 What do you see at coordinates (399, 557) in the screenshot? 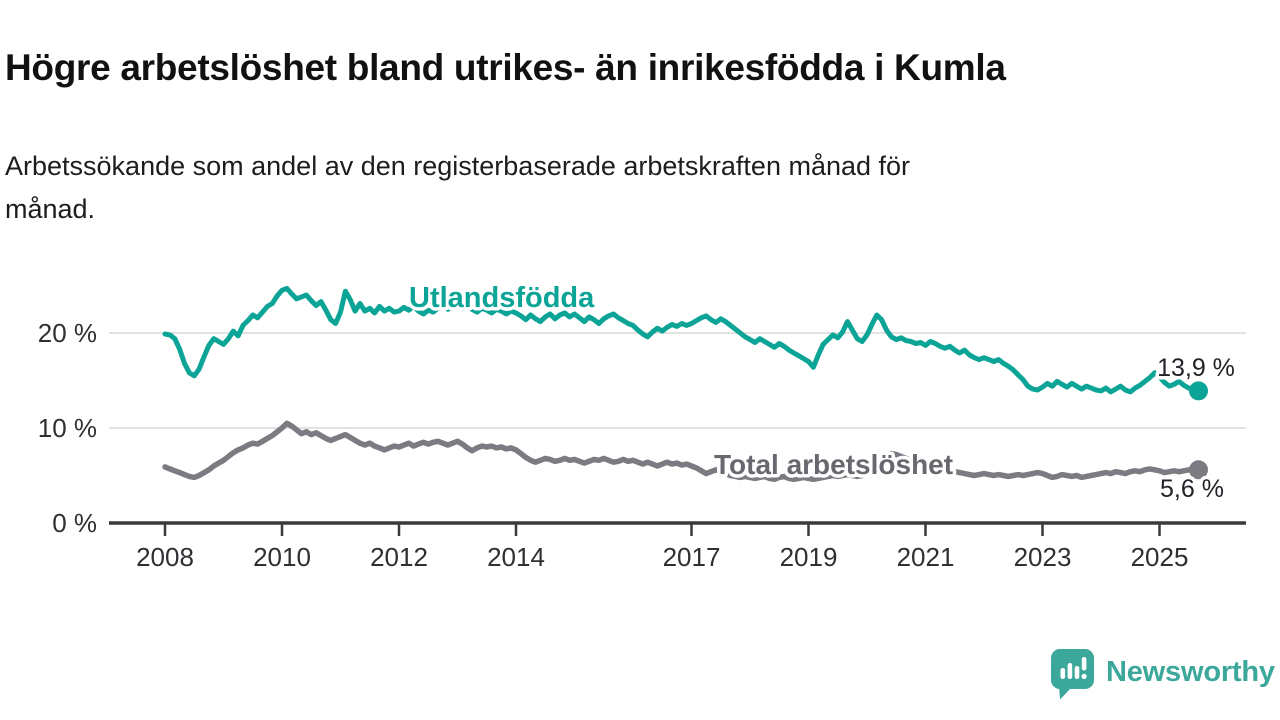
I see `x-tick-label-2012: 2012` at bounding box center [399, 557].